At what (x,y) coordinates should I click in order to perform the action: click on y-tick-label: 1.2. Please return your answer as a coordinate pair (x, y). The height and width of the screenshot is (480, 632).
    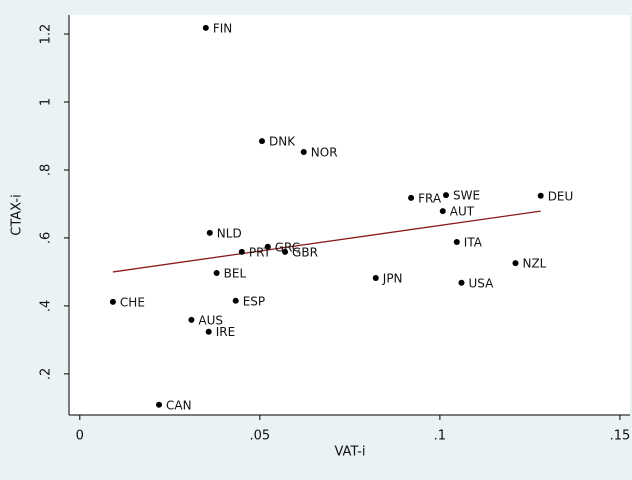
    Looking at the image, I should click on (46, 34).